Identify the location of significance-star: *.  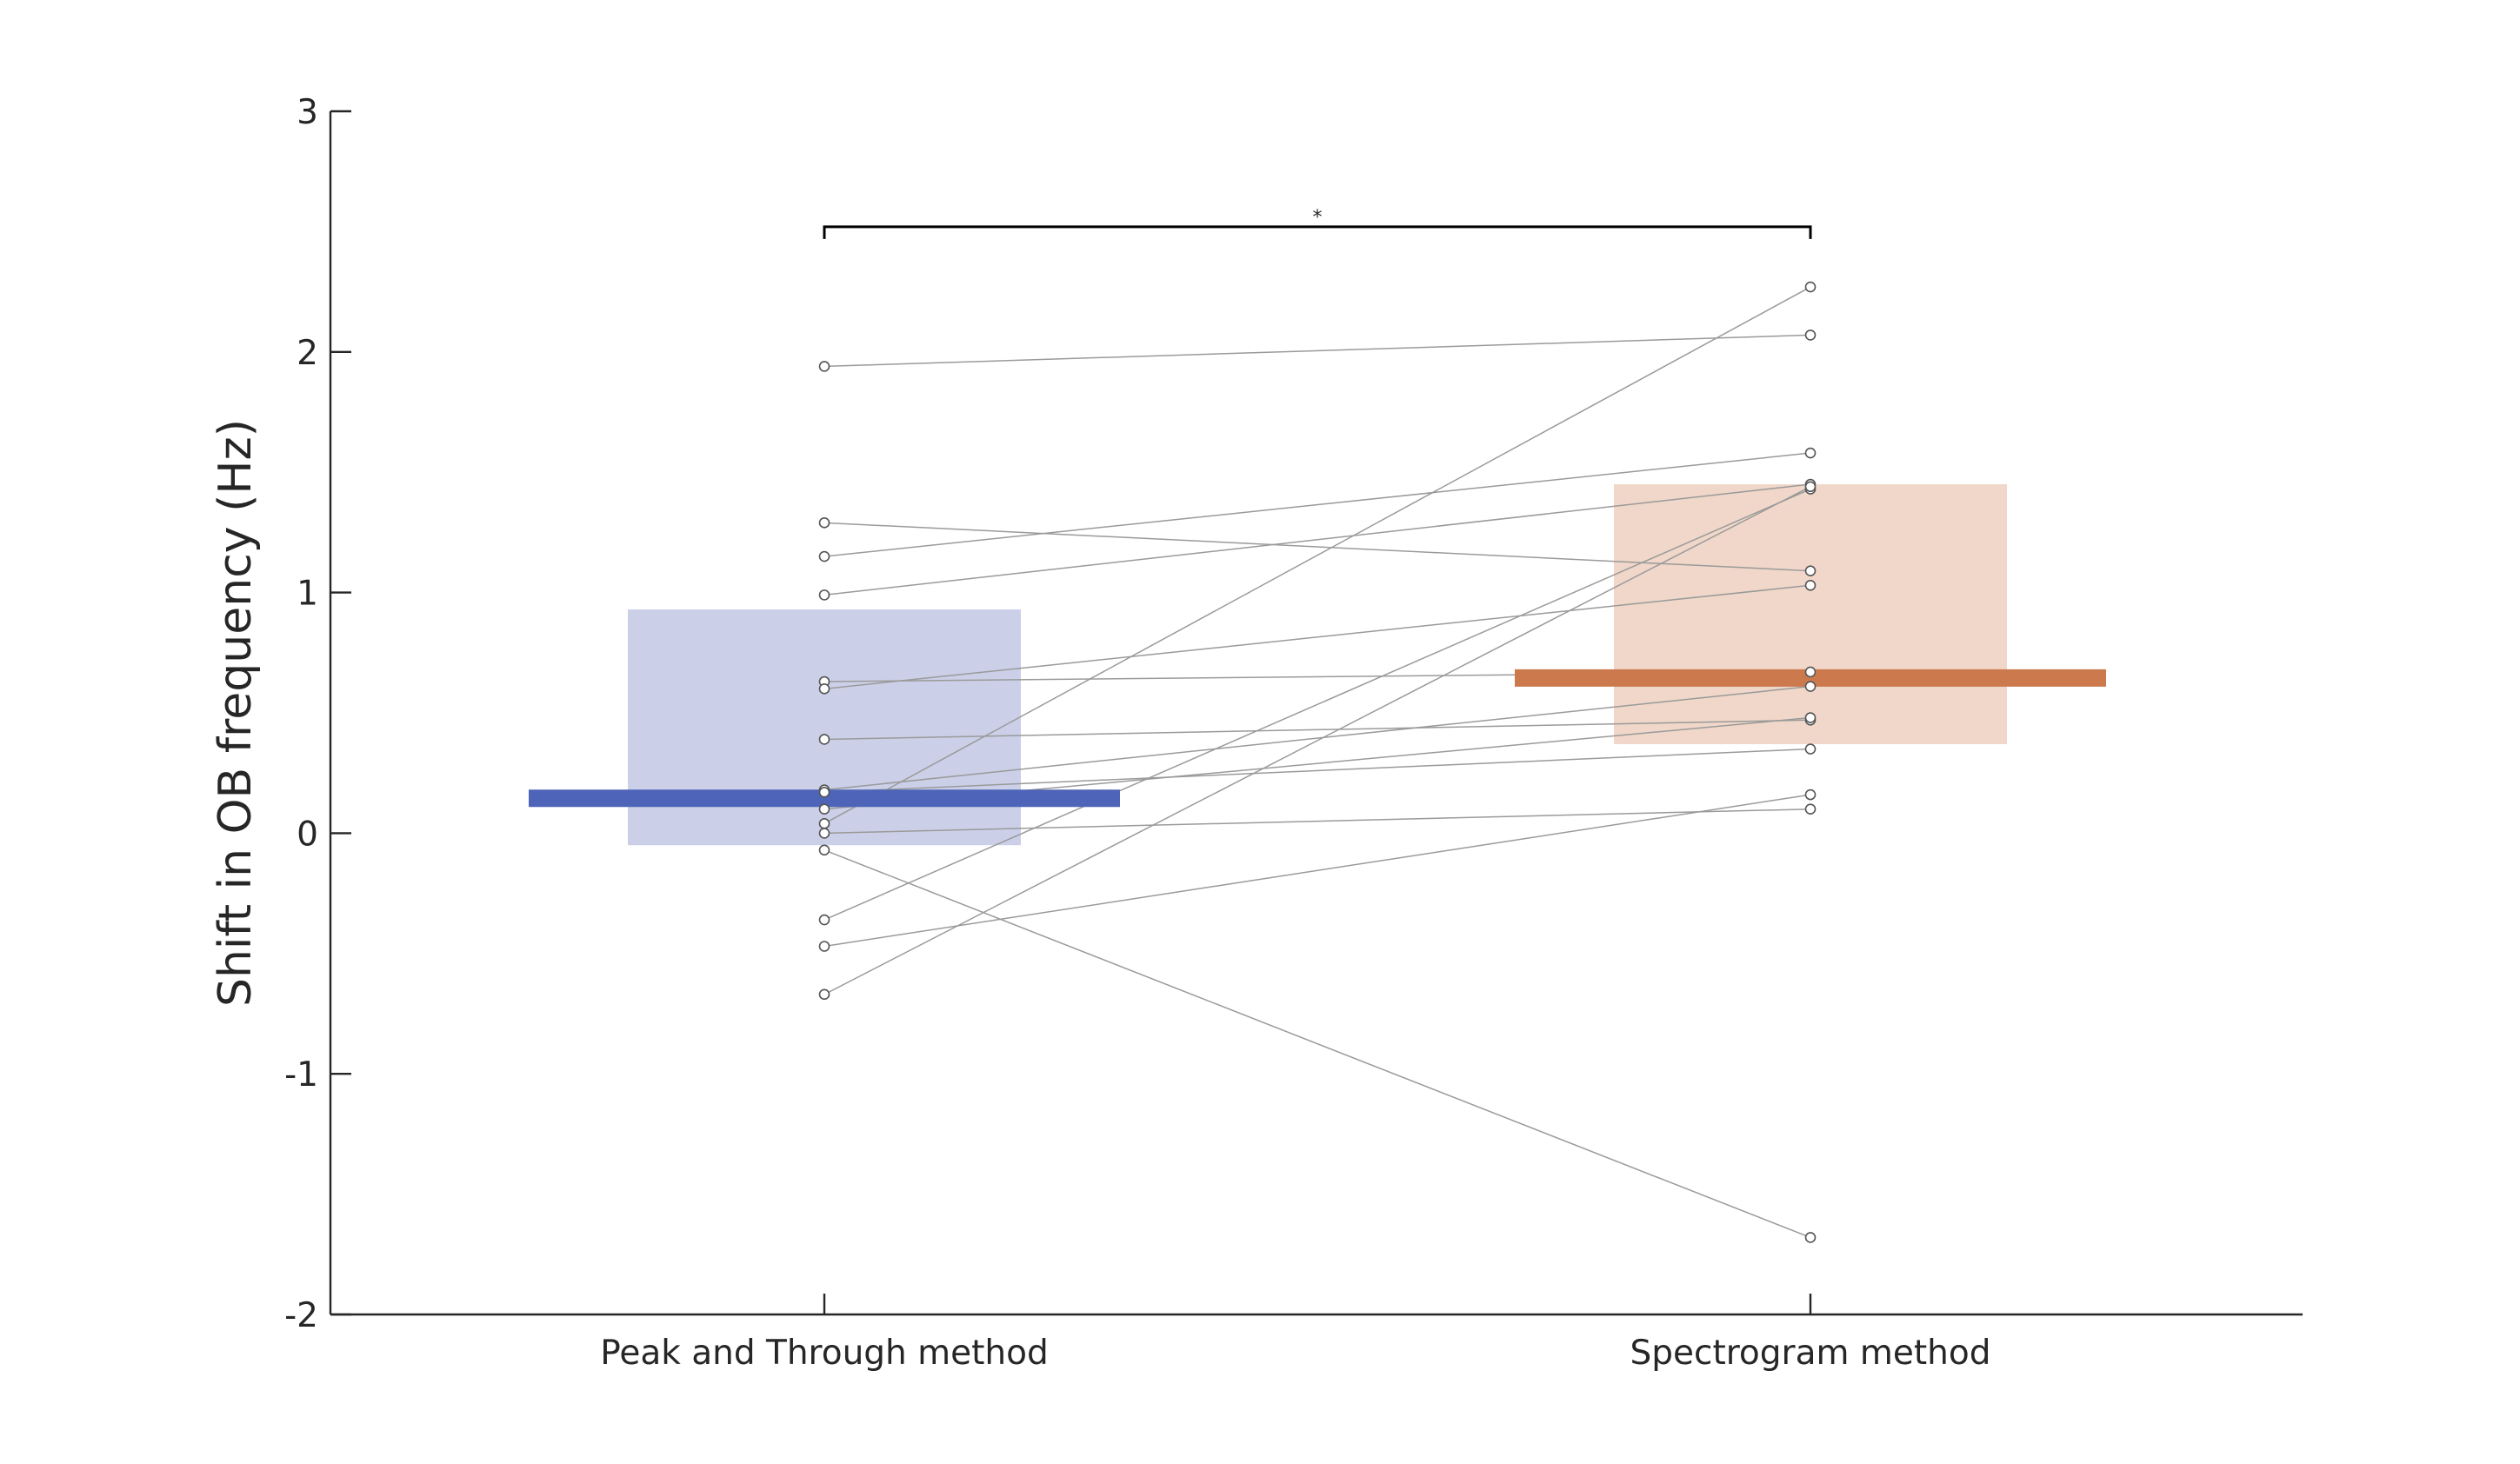
(1318, 218).